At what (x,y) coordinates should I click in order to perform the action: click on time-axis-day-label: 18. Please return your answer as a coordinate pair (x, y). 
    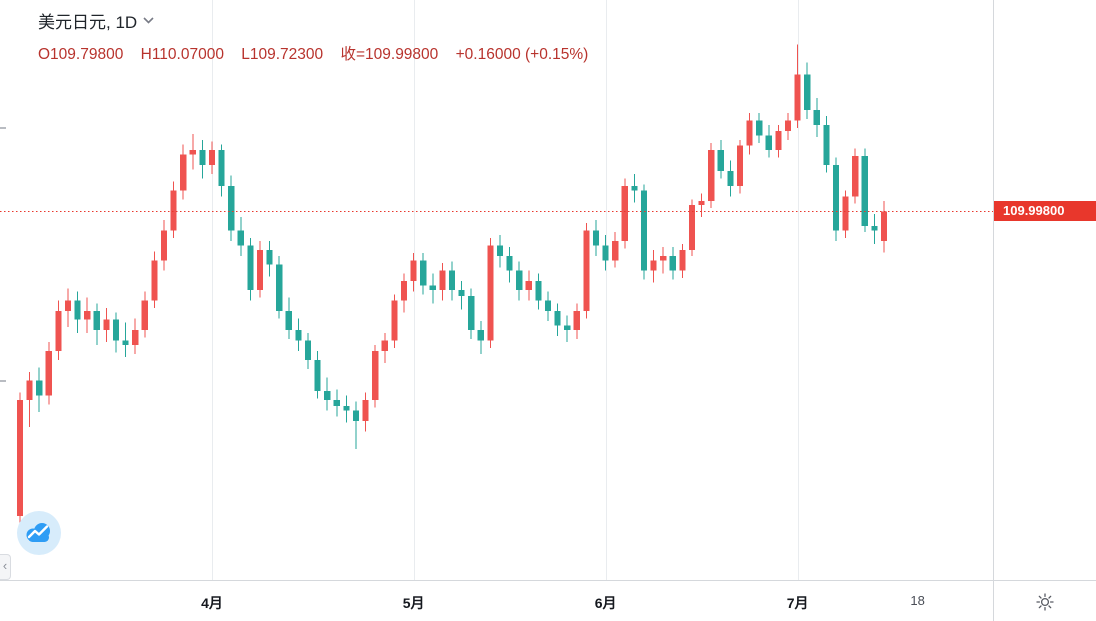
    Looking at the image, I should click on (917, 600).